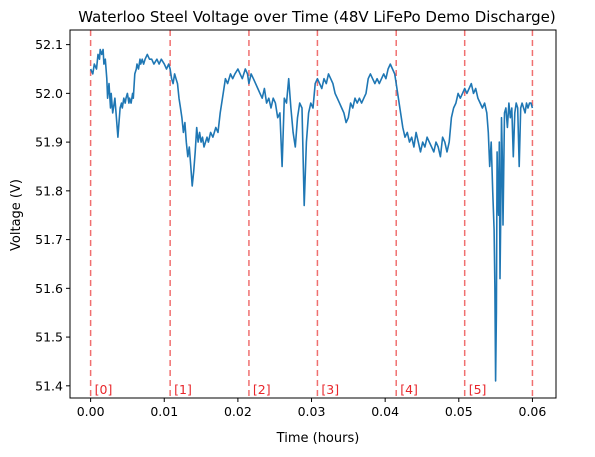 The image size is (595, 457). What do you see at coordinates (459, 411) in the screenshot?
I see `x-tick-label-5: 0.05` at bounding box center [459, 411].